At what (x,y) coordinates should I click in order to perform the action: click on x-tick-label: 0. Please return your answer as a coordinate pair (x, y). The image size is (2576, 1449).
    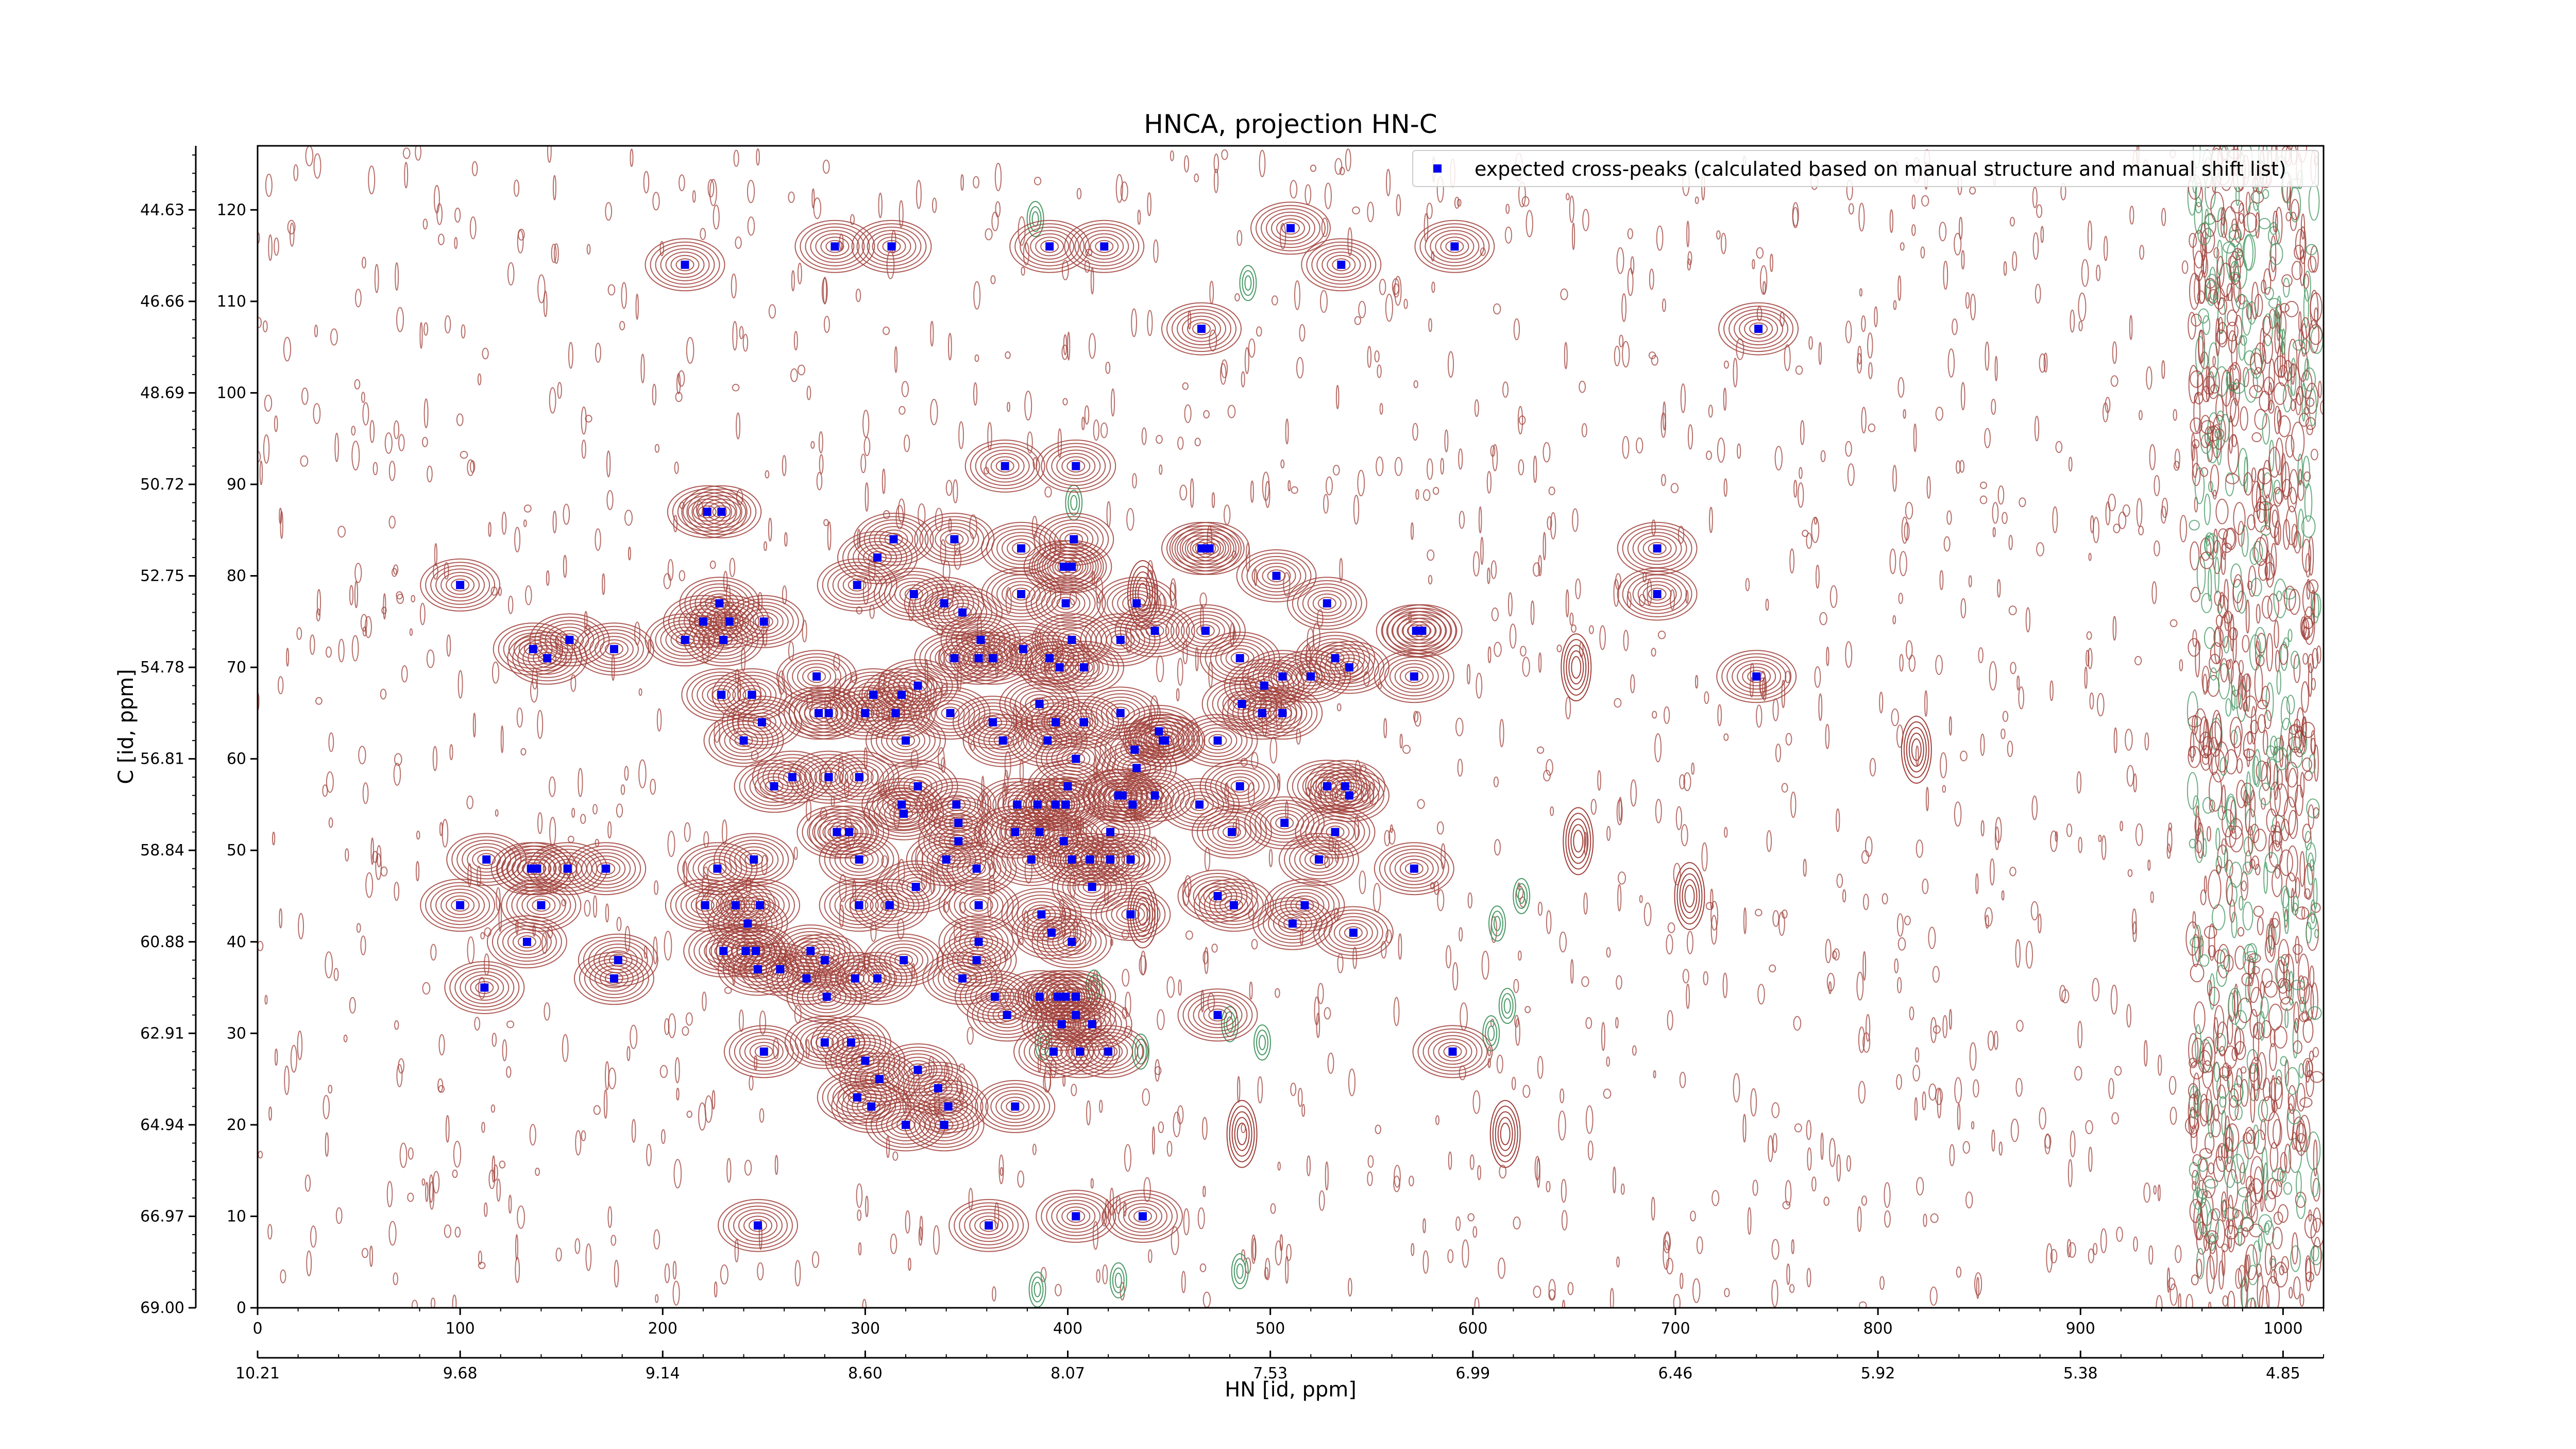
    Looking at the image, I should click on (257, 1329).